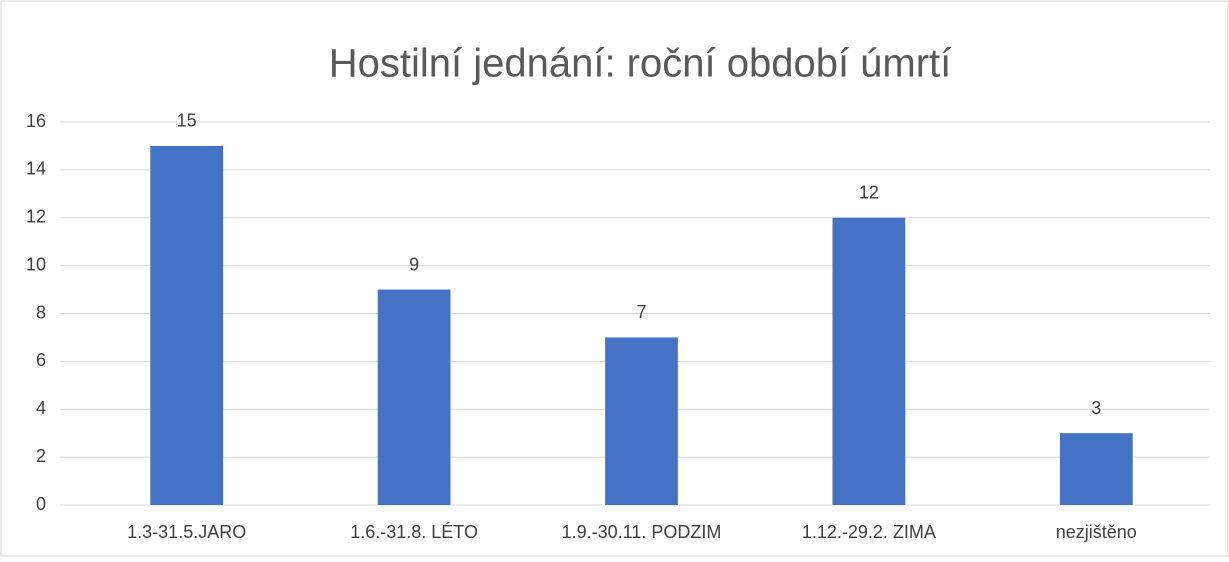  What do you see at coordinates (869, 193) in the screenshot?
I see `data-label: 12` at bounding box center [869, 193].